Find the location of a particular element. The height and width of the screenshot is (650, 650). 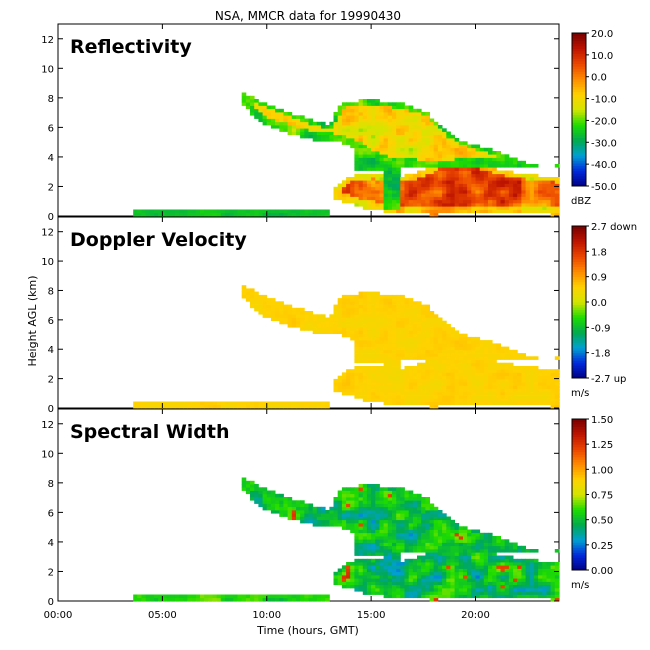

x-tick-label: 10:00 is located at coordinates (266, 615).